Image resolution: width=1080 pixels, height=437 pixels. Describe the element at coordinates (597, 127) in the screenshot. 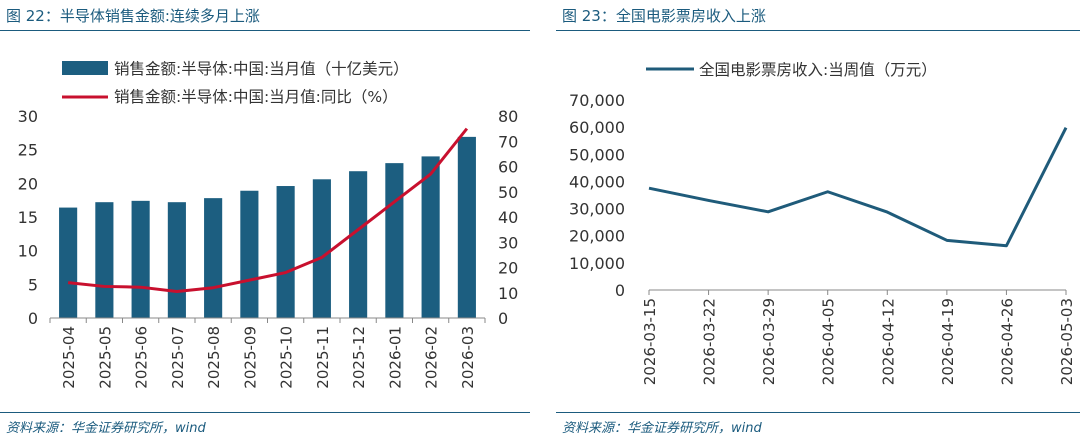

I see `y-tick-label: 60,000` at that location.